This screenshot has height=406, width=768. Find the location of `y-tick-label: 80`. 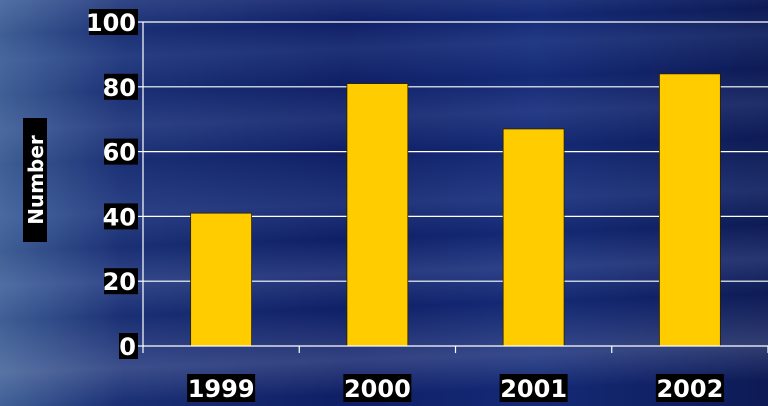

y-tick-label: 80 is located at coordinates (119, 88).